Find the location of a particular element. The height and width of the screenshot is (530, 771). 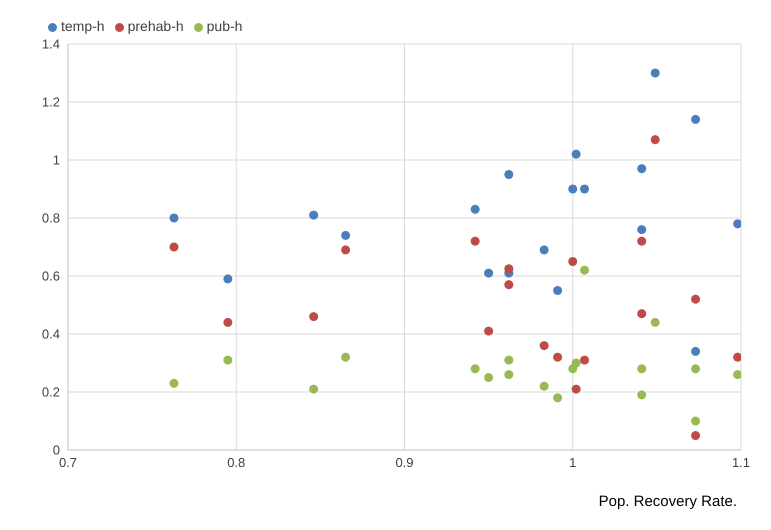

y-tick-label: 0.4 is located at coordinates (51, 334).